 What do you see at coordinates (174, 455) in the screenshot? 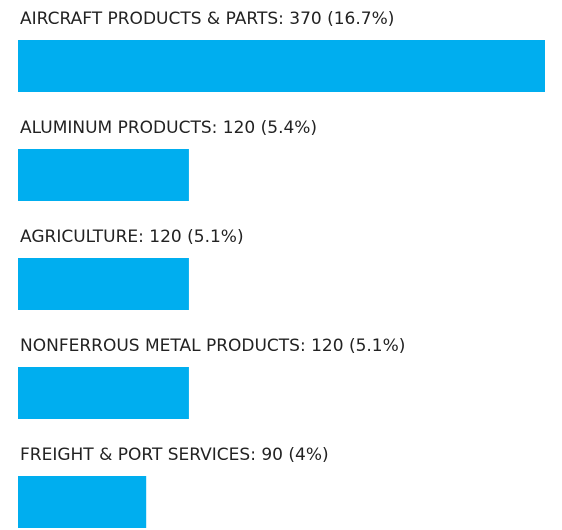
I see `bar-label: FREIGHT & PORT SERVICES: 90 (4%)` at bounding box center [174, 455].